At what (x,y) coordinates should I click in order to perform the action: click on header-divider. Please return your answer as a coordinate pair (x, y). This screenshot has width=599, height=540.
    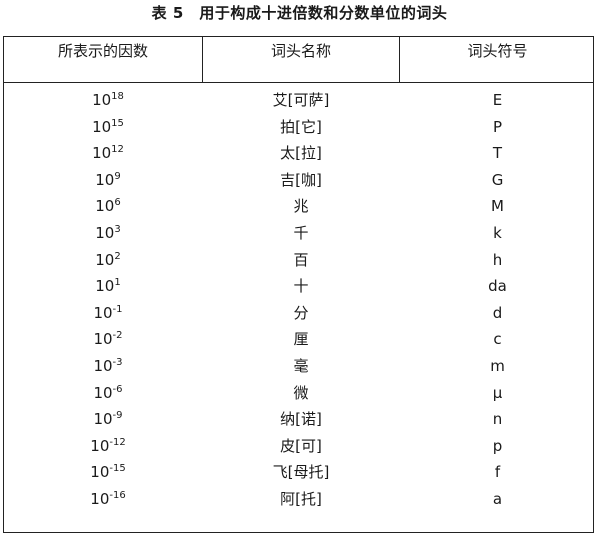
    Looking at the image, I should click on (298, 82).